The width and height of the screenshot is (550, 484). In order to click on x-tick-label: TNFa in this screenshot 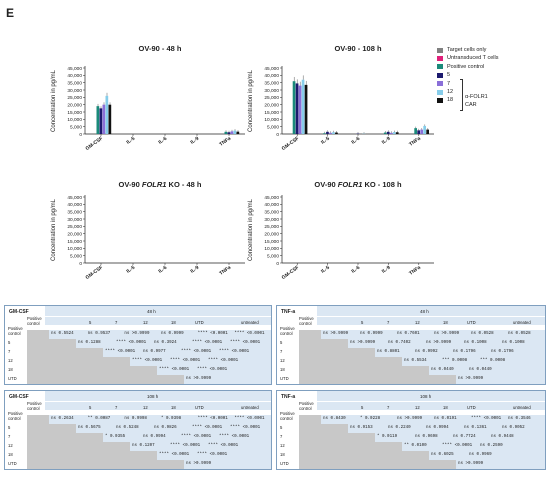, I will do `click(225, 142)`.